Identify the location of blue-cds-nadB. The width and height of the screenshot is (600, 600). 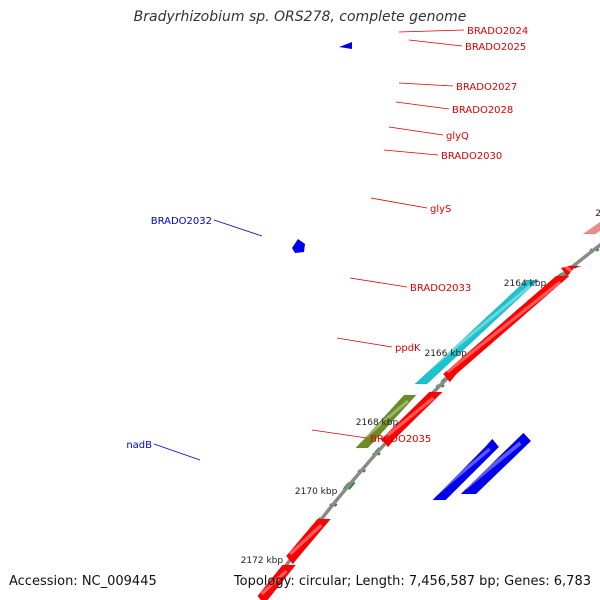
(496, 463).